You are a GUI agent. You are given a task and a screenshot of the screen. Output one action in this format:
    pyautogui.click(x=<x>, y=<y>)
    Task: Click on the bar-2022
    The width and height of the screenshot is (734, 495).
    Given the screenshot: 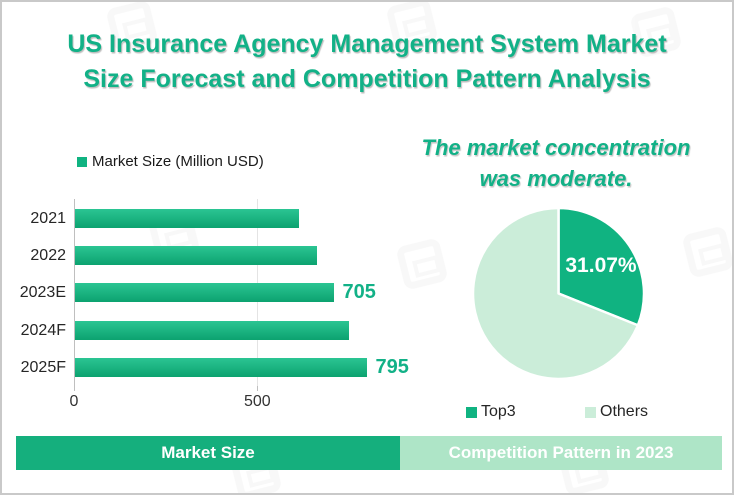 What is the action you would take?
    pyautogui.click(x=196, y=256)
    